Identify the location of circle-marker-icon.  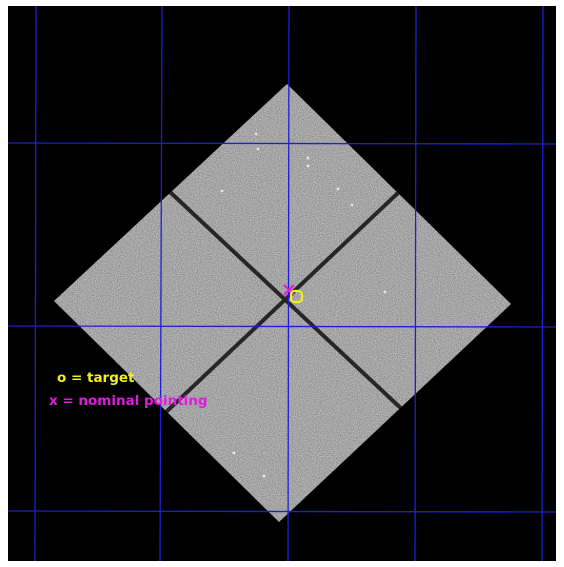
(296, 296).